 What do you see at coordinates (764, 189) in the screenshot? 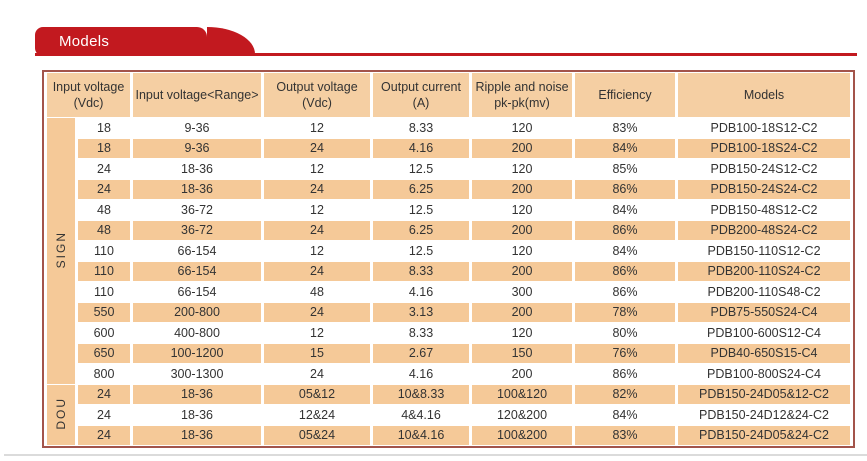
I see `cell: PDB150-24S24-C2` at bounding box center [764, 189].